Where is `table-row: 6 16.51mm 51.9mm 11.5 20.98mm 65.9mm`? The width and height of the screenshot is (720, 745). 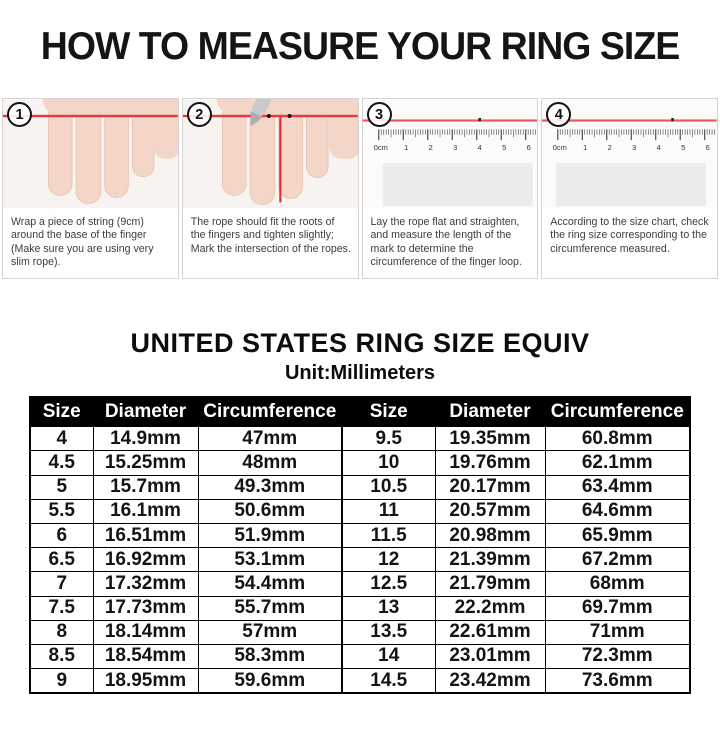 table-row: 6 16.51mm 51.9mm 11.5 20.98mm 65.9mm is located at coordinates (360, 535).